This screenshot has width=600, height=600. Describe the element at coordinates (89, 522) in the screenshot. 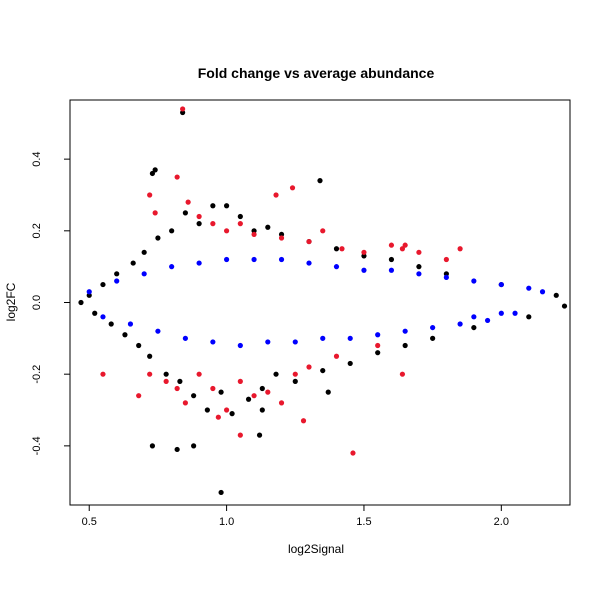

I see `x-tick-label-0: 0.5` at that location.